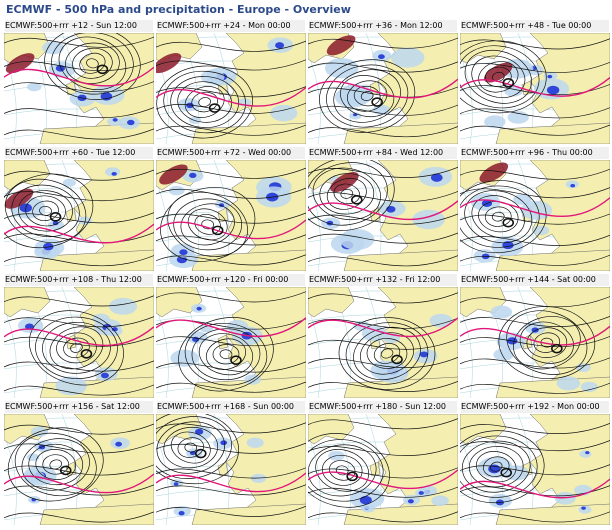  What do you see at coordinates (79, 280) in the screenshot?
I see `panel-title: ECMWF:500+rrr +108 - Thu 12:00` at bounding box center [79, 280].